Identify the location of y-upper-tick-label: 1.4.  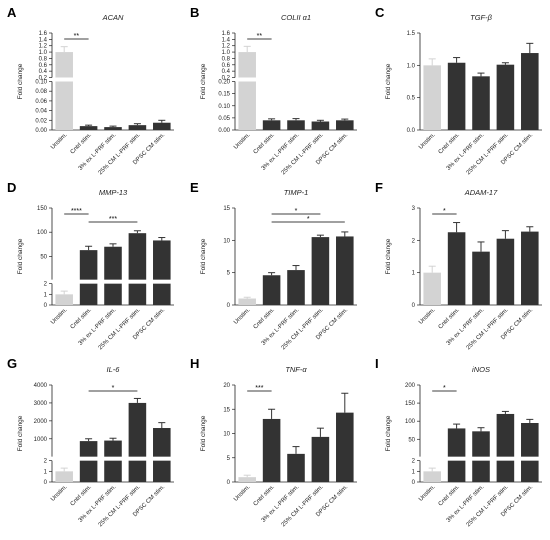
(226, 40).